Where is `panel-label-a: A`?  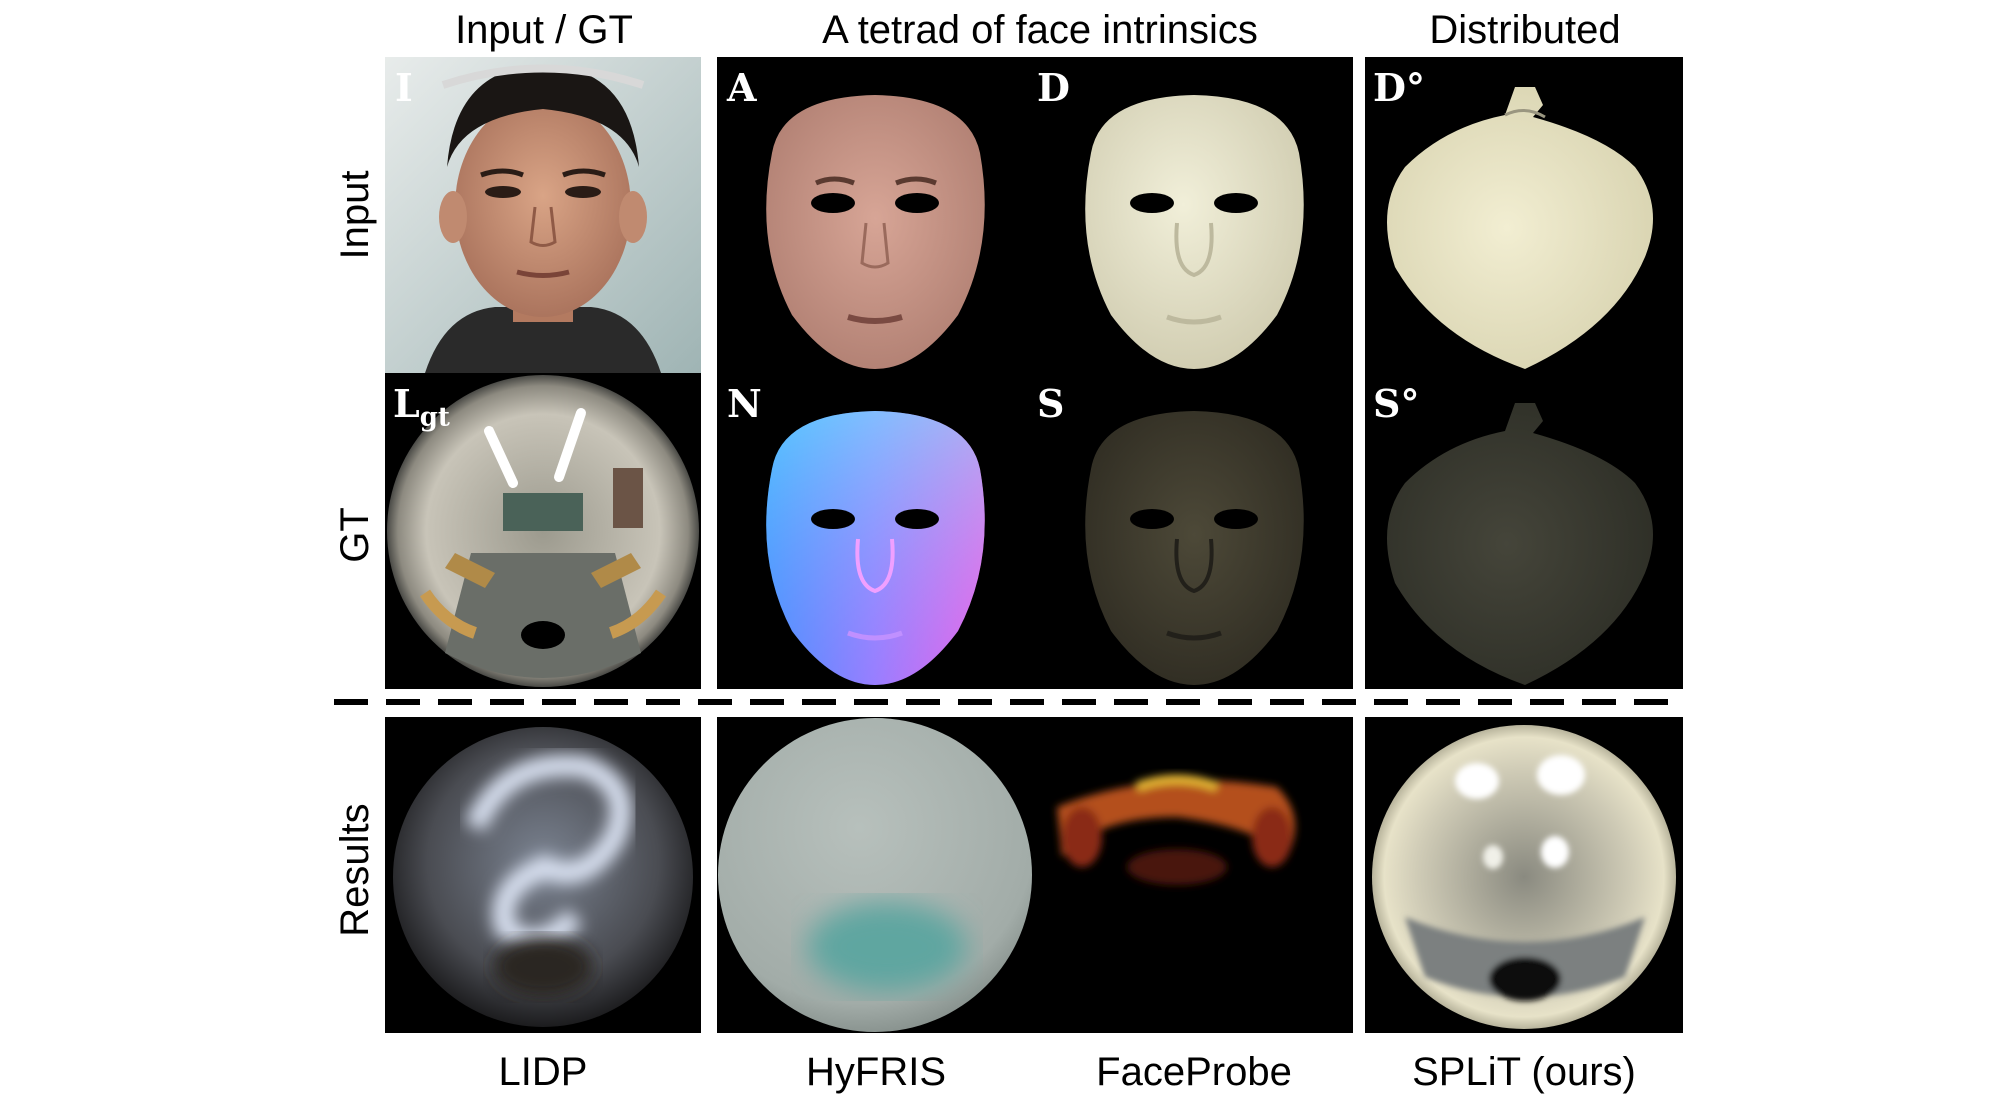
panel-label-a: A is located at coordinates (741, 88).